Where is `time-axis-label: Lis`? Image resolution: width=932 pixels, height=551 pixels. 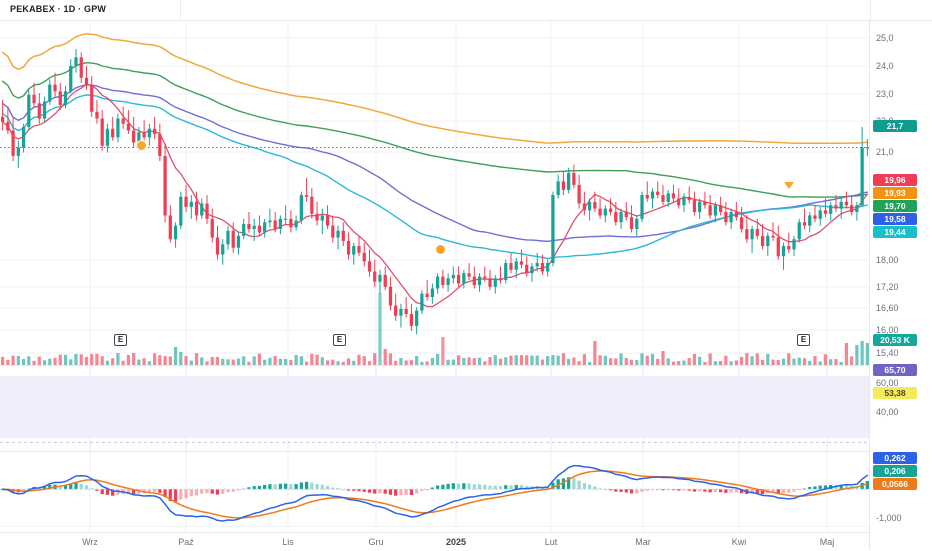
time-axis-label: Lis is located at coordinates (288, 542).